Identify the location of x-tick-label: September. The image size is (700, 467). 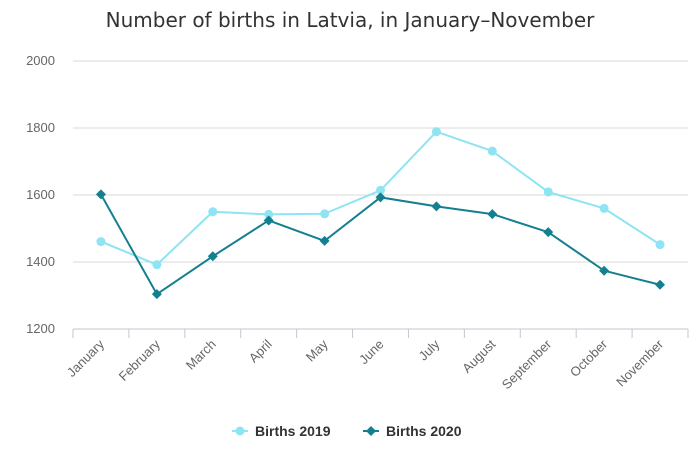
(527, 364).